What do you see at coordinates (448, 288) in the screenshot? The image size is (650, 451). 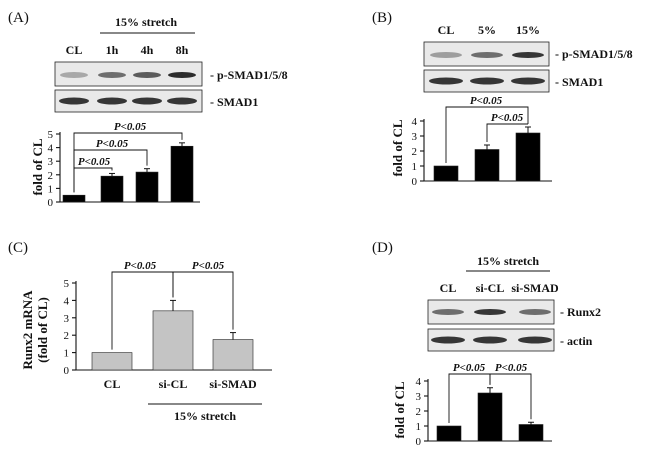 I see `panel-d-lane-label: CL` at bounding box center [448, 288].